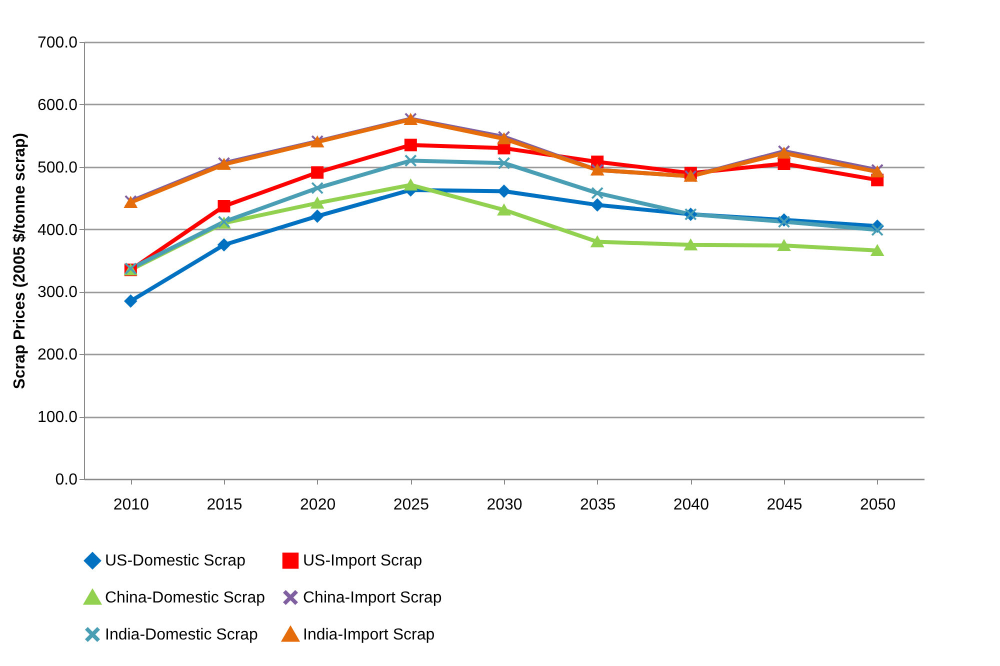  Describe the element at coordinates (784, 505) in the screenshot. I see `x-tick-label: 2045` at that location.